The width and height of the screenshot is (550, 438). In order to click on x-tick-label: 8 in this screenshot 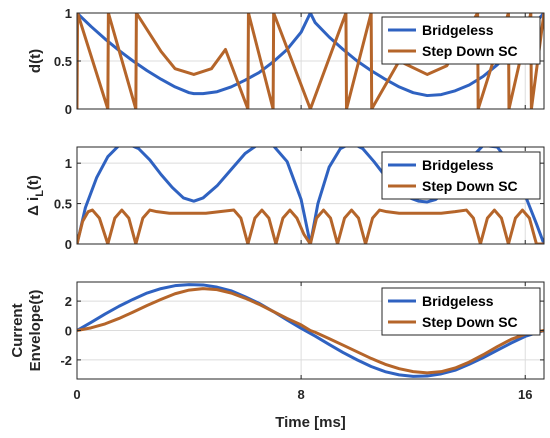, I will do `click(300, 394)`.